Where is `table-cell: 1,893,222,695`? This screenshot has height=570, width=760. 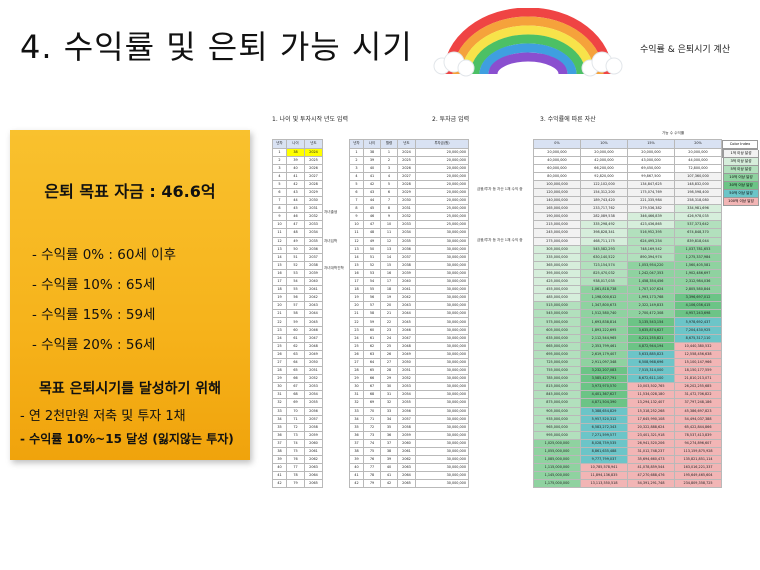
table-cell: 1,893,222,695 is located at coordinates (604, 330).